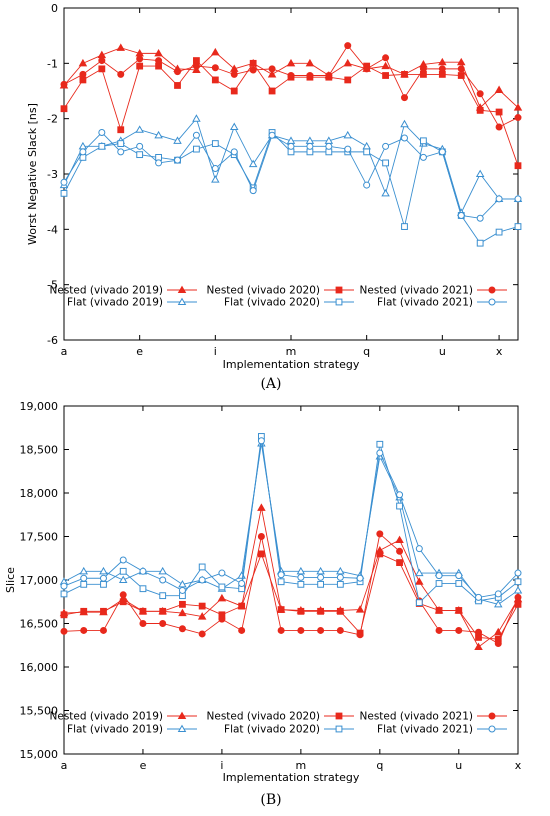 Image resolution: width=550 pixels, height=816 pixels. What do you see at coordinates (52, 285) in the screenshot?
I see `y-tick-label: -5` at bounding box center [52, 285].